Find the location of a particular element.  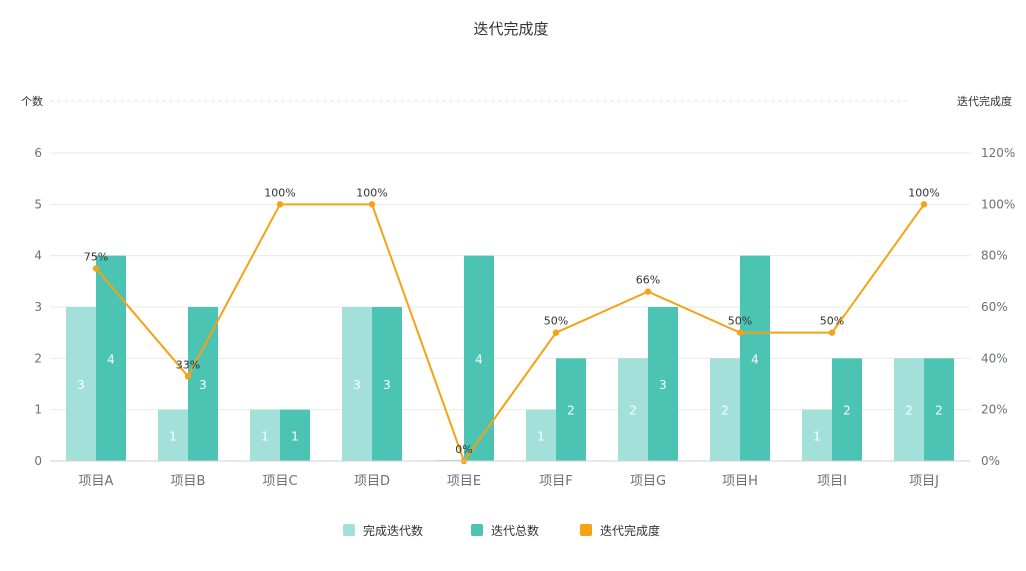

left-tick-label: 1 is located at coordinates (38, 410).